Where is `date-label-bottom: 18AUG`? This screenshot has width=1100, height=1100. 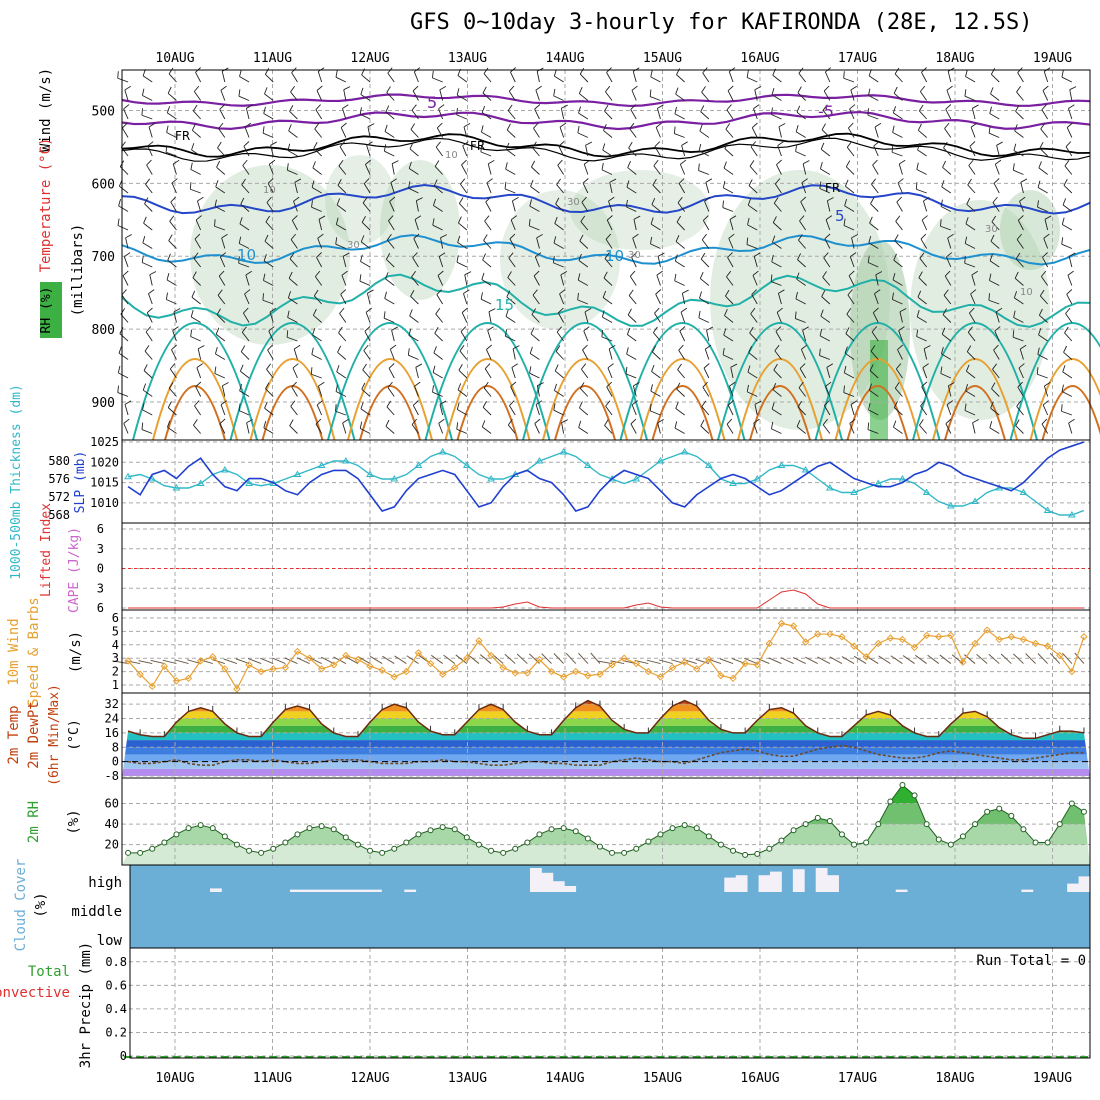 date-label-bottom: 18AUG is located at coordinates (954, 1078).